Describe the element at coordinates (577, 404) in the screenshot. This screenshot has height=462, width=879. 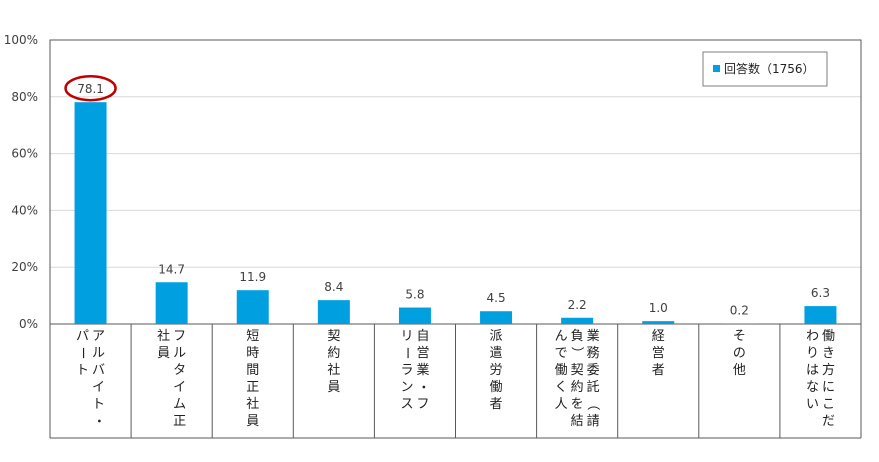
I see `category-label-char: を` at that location.